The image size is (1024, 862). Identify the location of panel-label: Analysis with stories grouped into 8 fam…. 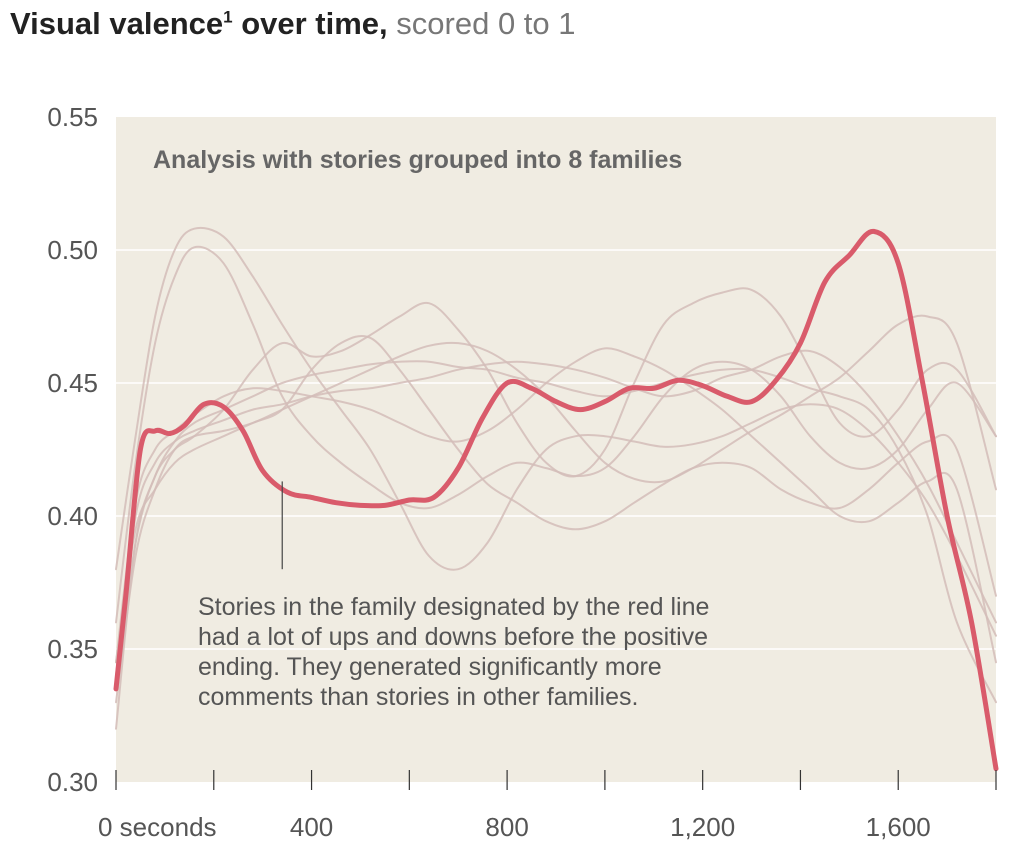
(417, 160).